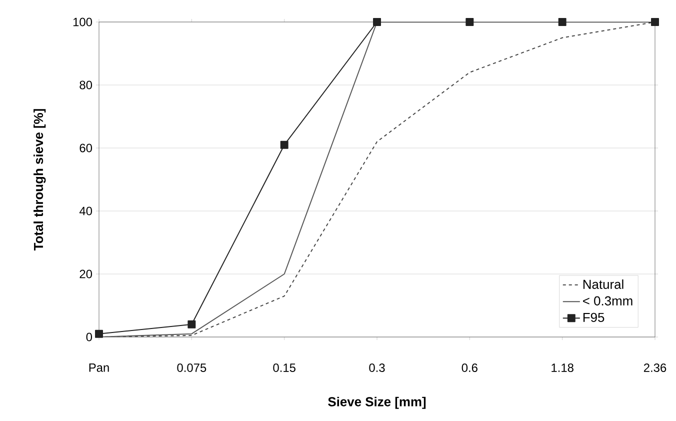 The height and width of the screenshot is (421, 676). Describe the element at coordinates (86, 274) in the screenshot. I see `y-tick-label: 20` at that location.